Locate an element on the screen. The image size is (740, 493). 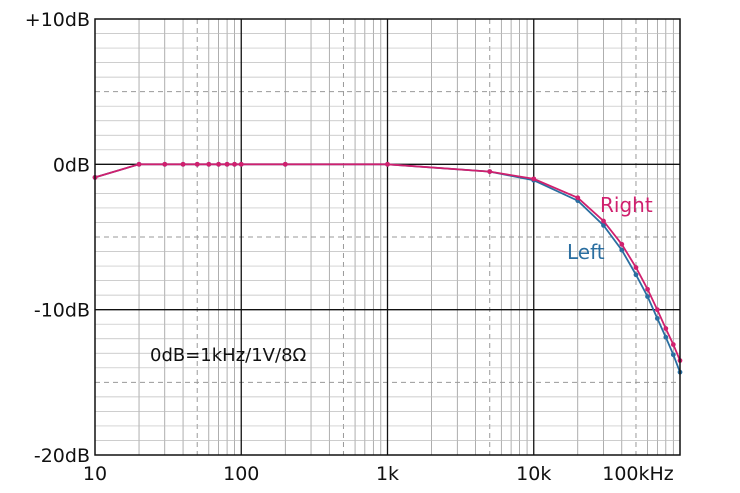
x-tick-label: 100 is located at coordinates (241, 474).